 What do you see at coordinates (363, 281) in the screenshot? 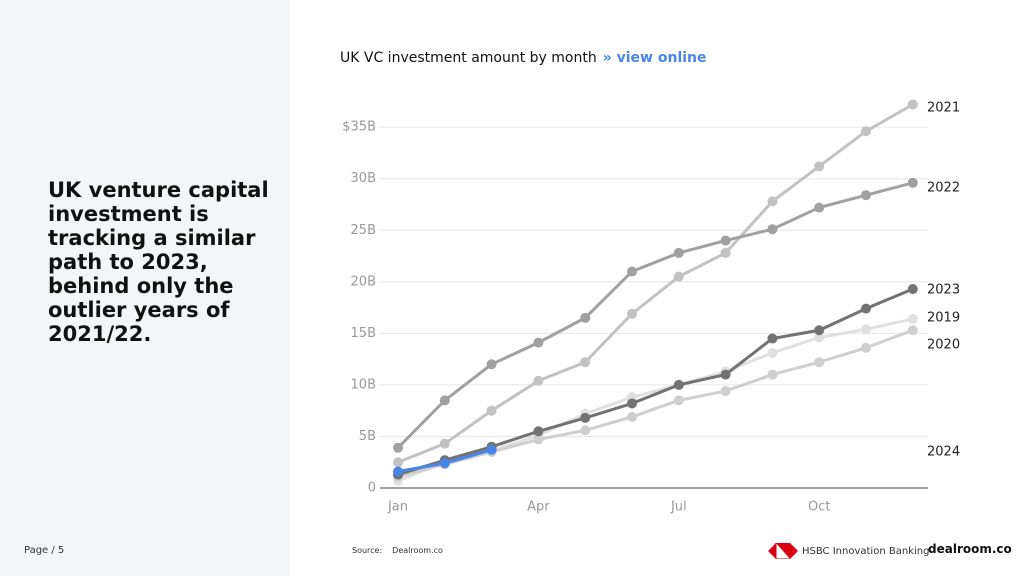
I see `y-tick-label: 20B` at bounding box center [363, 281].